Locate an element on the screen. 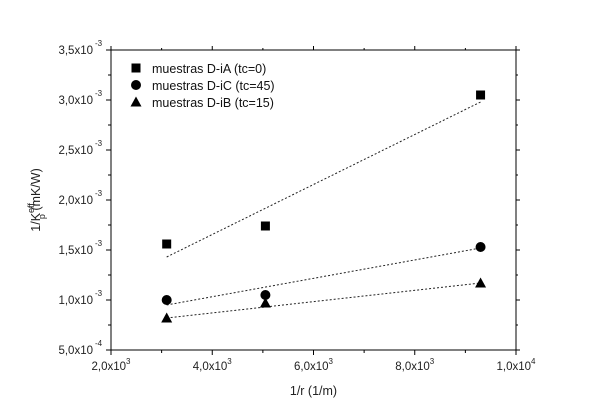  y-axis-title-units: (mK/W) is located at coordinates (36, 191).